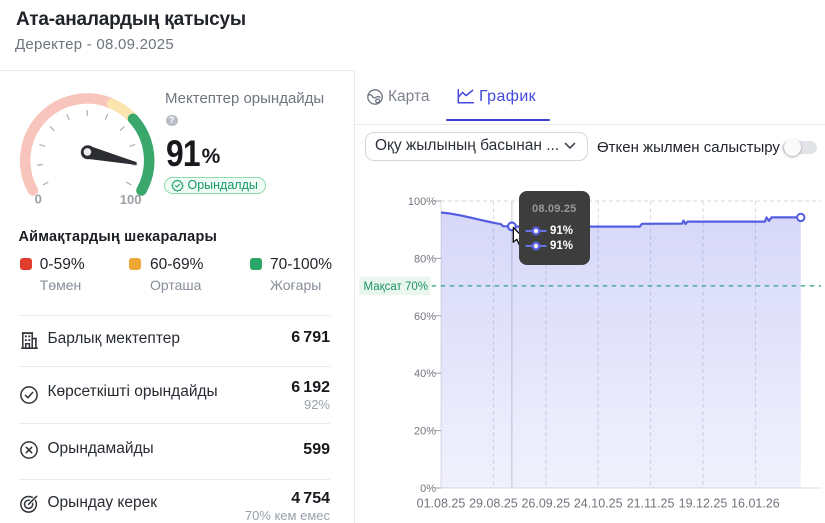 The image size is (825, 523). I want to click on svg-text: 100%, so click(422, 202).